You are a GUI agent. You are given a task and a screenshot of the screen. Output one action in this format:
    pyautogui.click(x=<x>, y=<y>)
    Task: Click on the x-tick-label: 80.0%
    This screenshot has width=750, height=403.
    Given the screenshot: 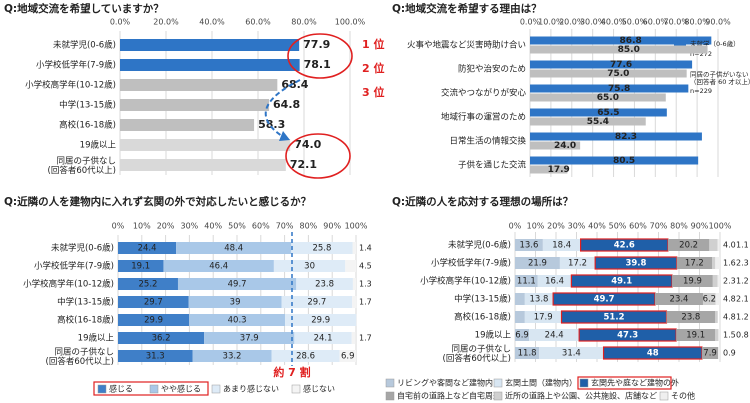 What is the action you would take?
    pyautogui.click(x=697, y=22)
    